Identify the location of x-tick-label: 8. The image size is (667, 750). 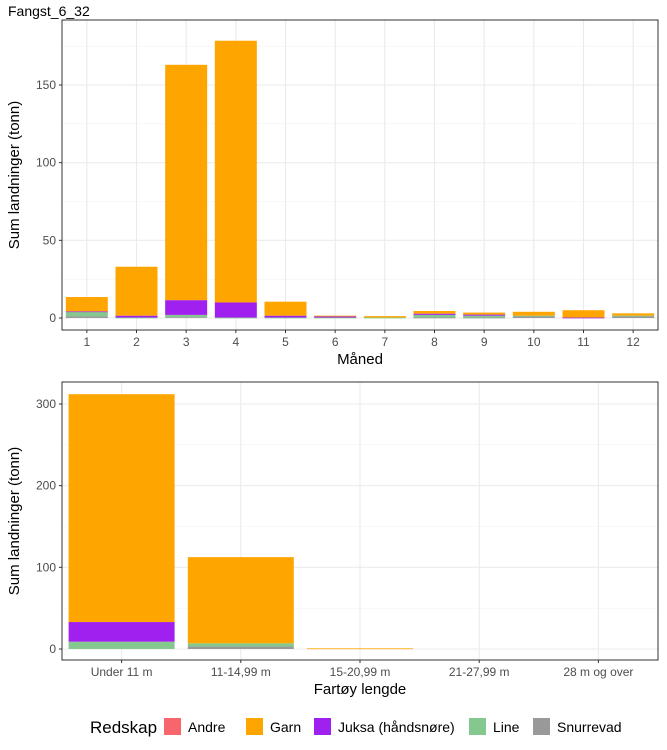
(434, 342).